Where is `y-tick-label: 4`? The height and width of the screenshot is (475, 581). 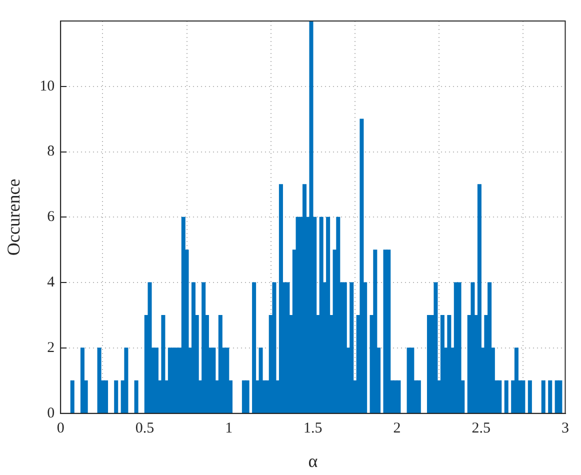
y-tick-label: 4 is located at coordinates (51, 282).